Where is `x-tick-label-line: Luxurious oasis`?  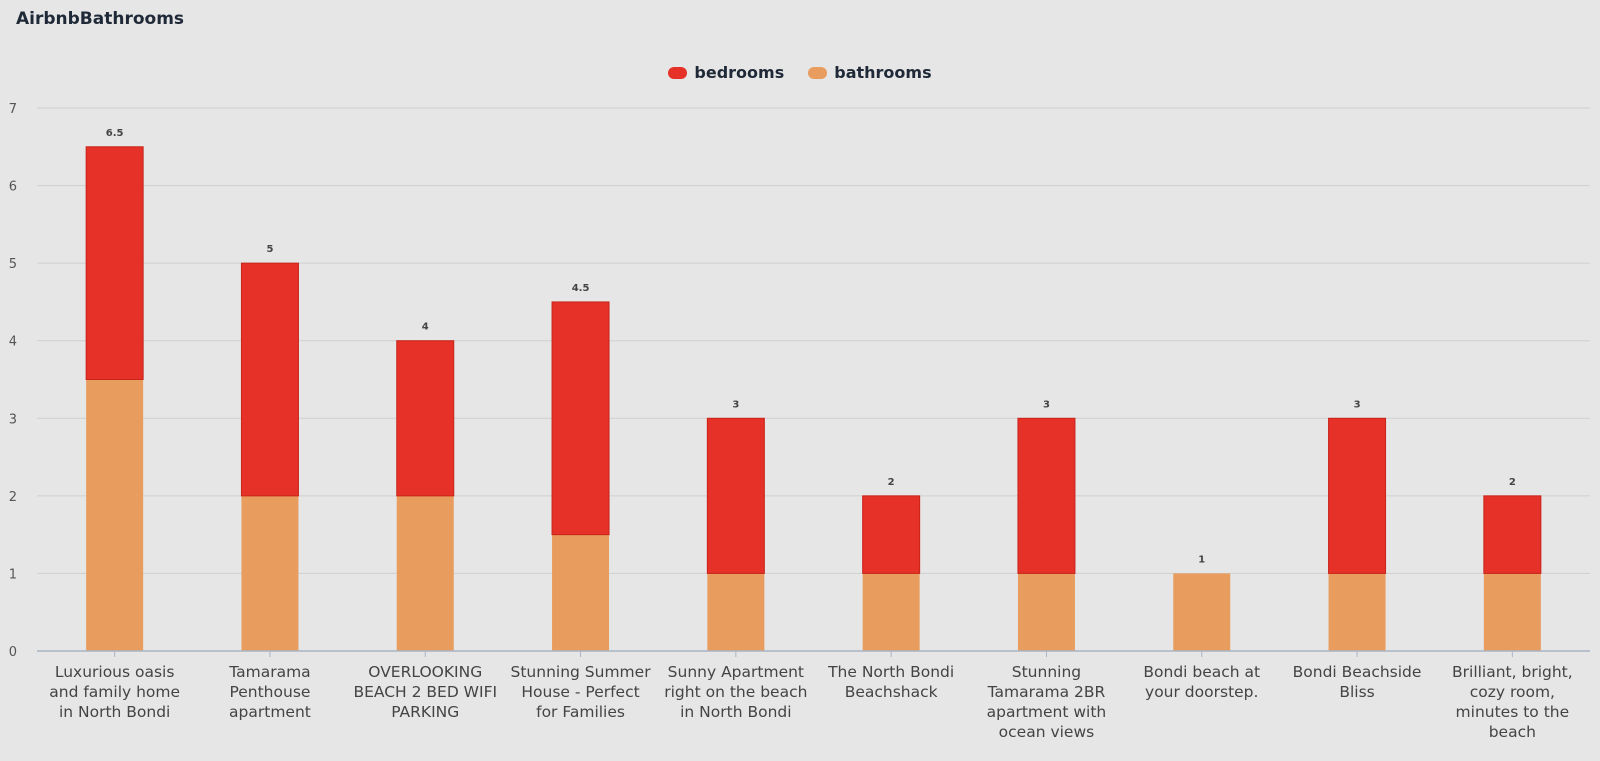 x-tick-label-line: Luxurious oasis is located at coordinates (115, 672).